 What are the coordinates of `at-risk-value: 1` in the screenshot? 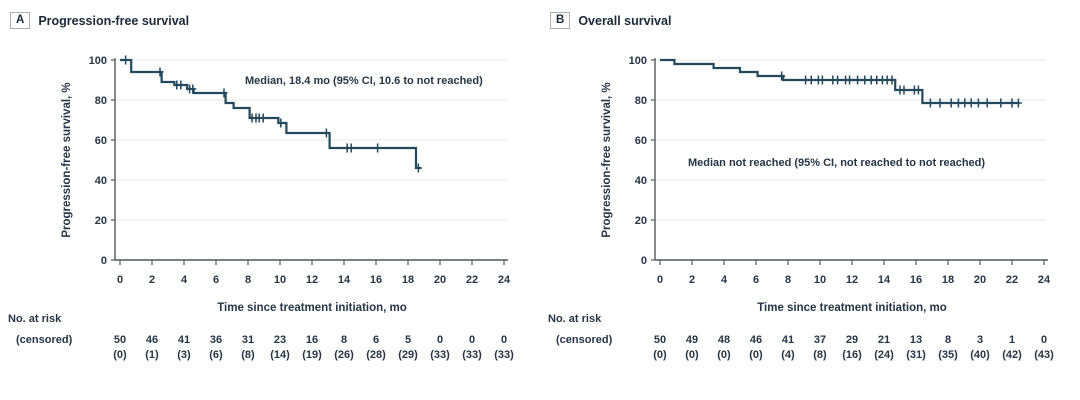 It's located at (1012, 340).